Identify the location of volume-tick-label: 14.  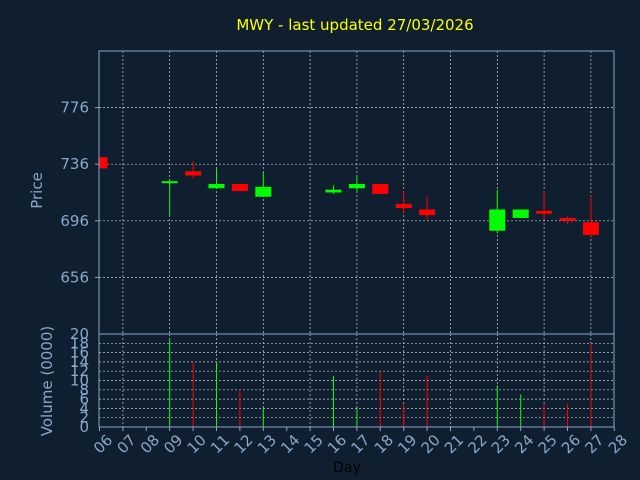
(79, 362).